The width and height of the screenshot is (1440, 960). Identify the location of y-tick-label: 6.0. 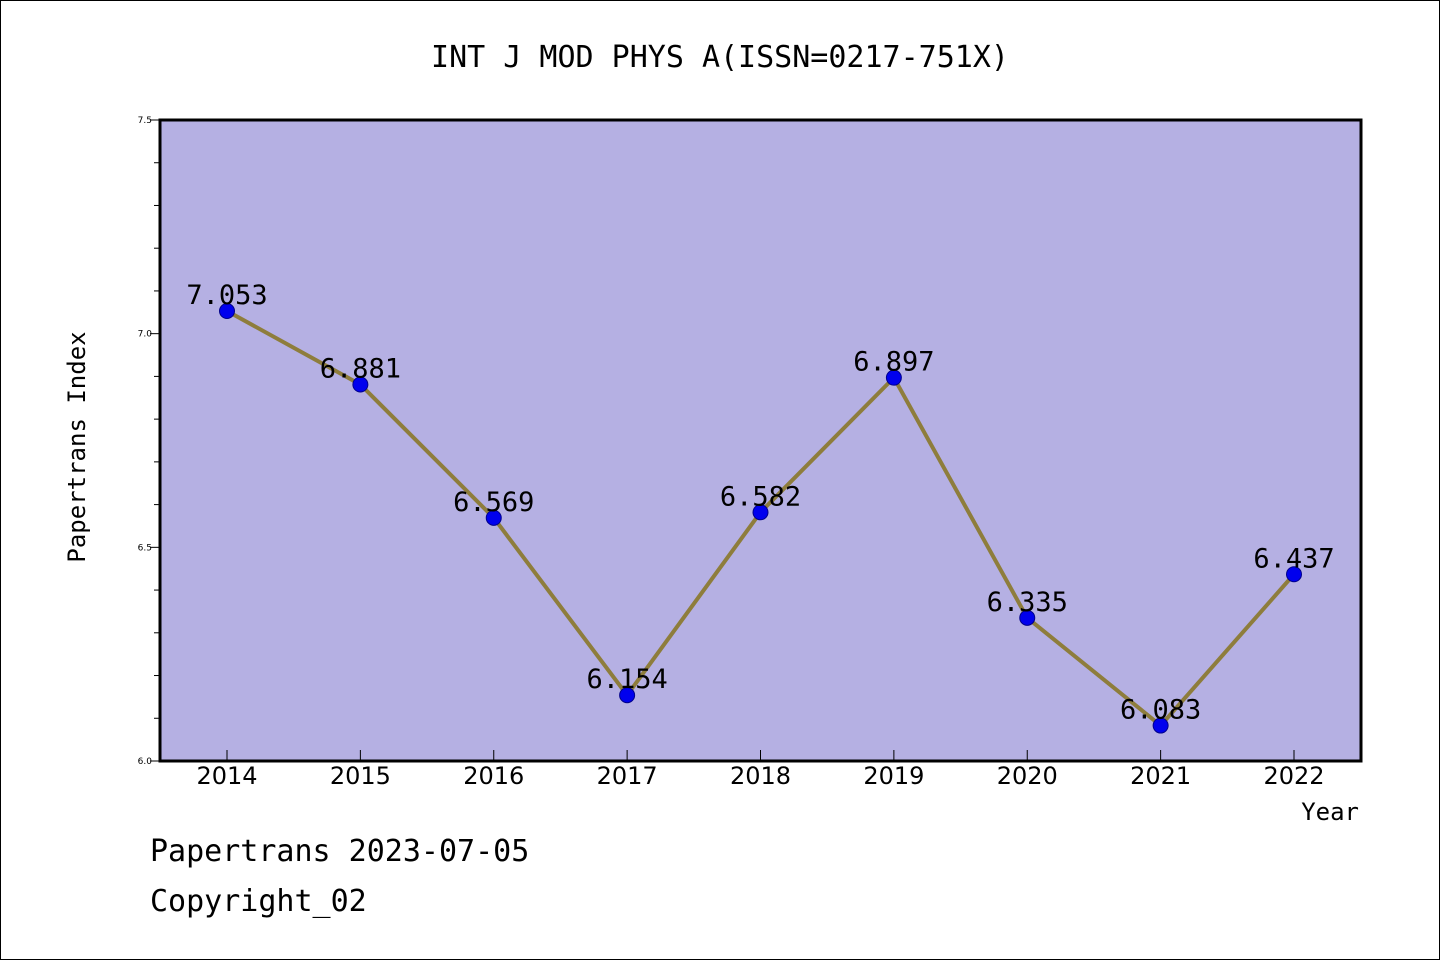
(145, 762).